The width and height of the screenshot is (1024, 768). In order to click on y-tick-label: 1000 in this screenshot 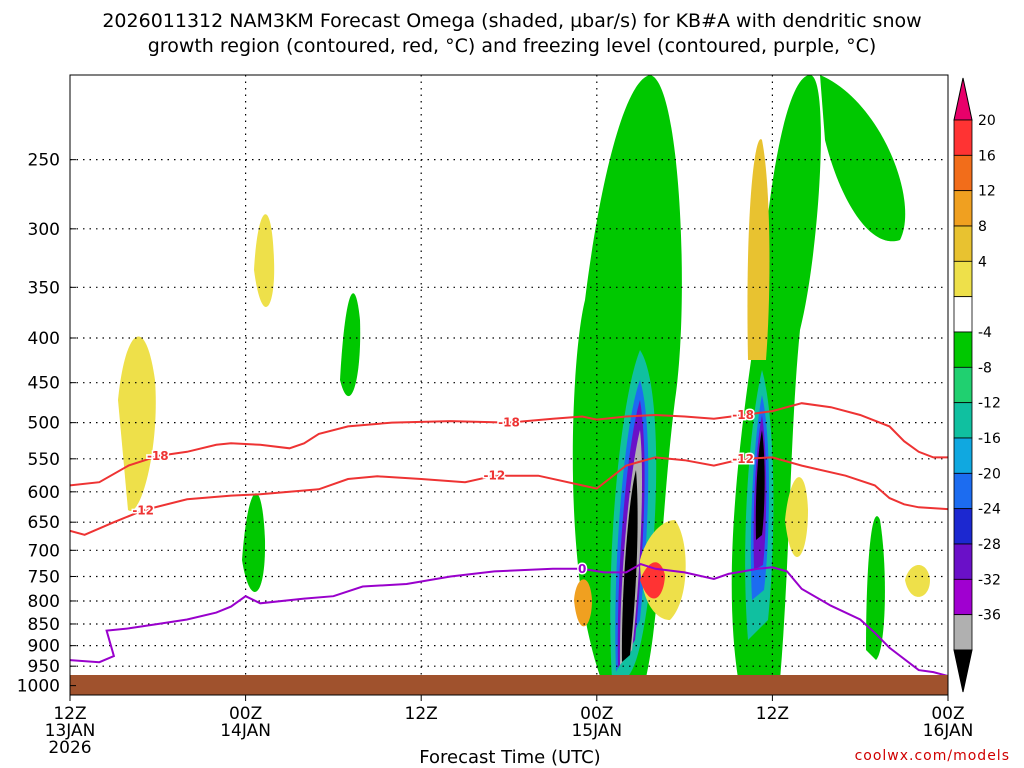, I will do `click(38, 687)`.